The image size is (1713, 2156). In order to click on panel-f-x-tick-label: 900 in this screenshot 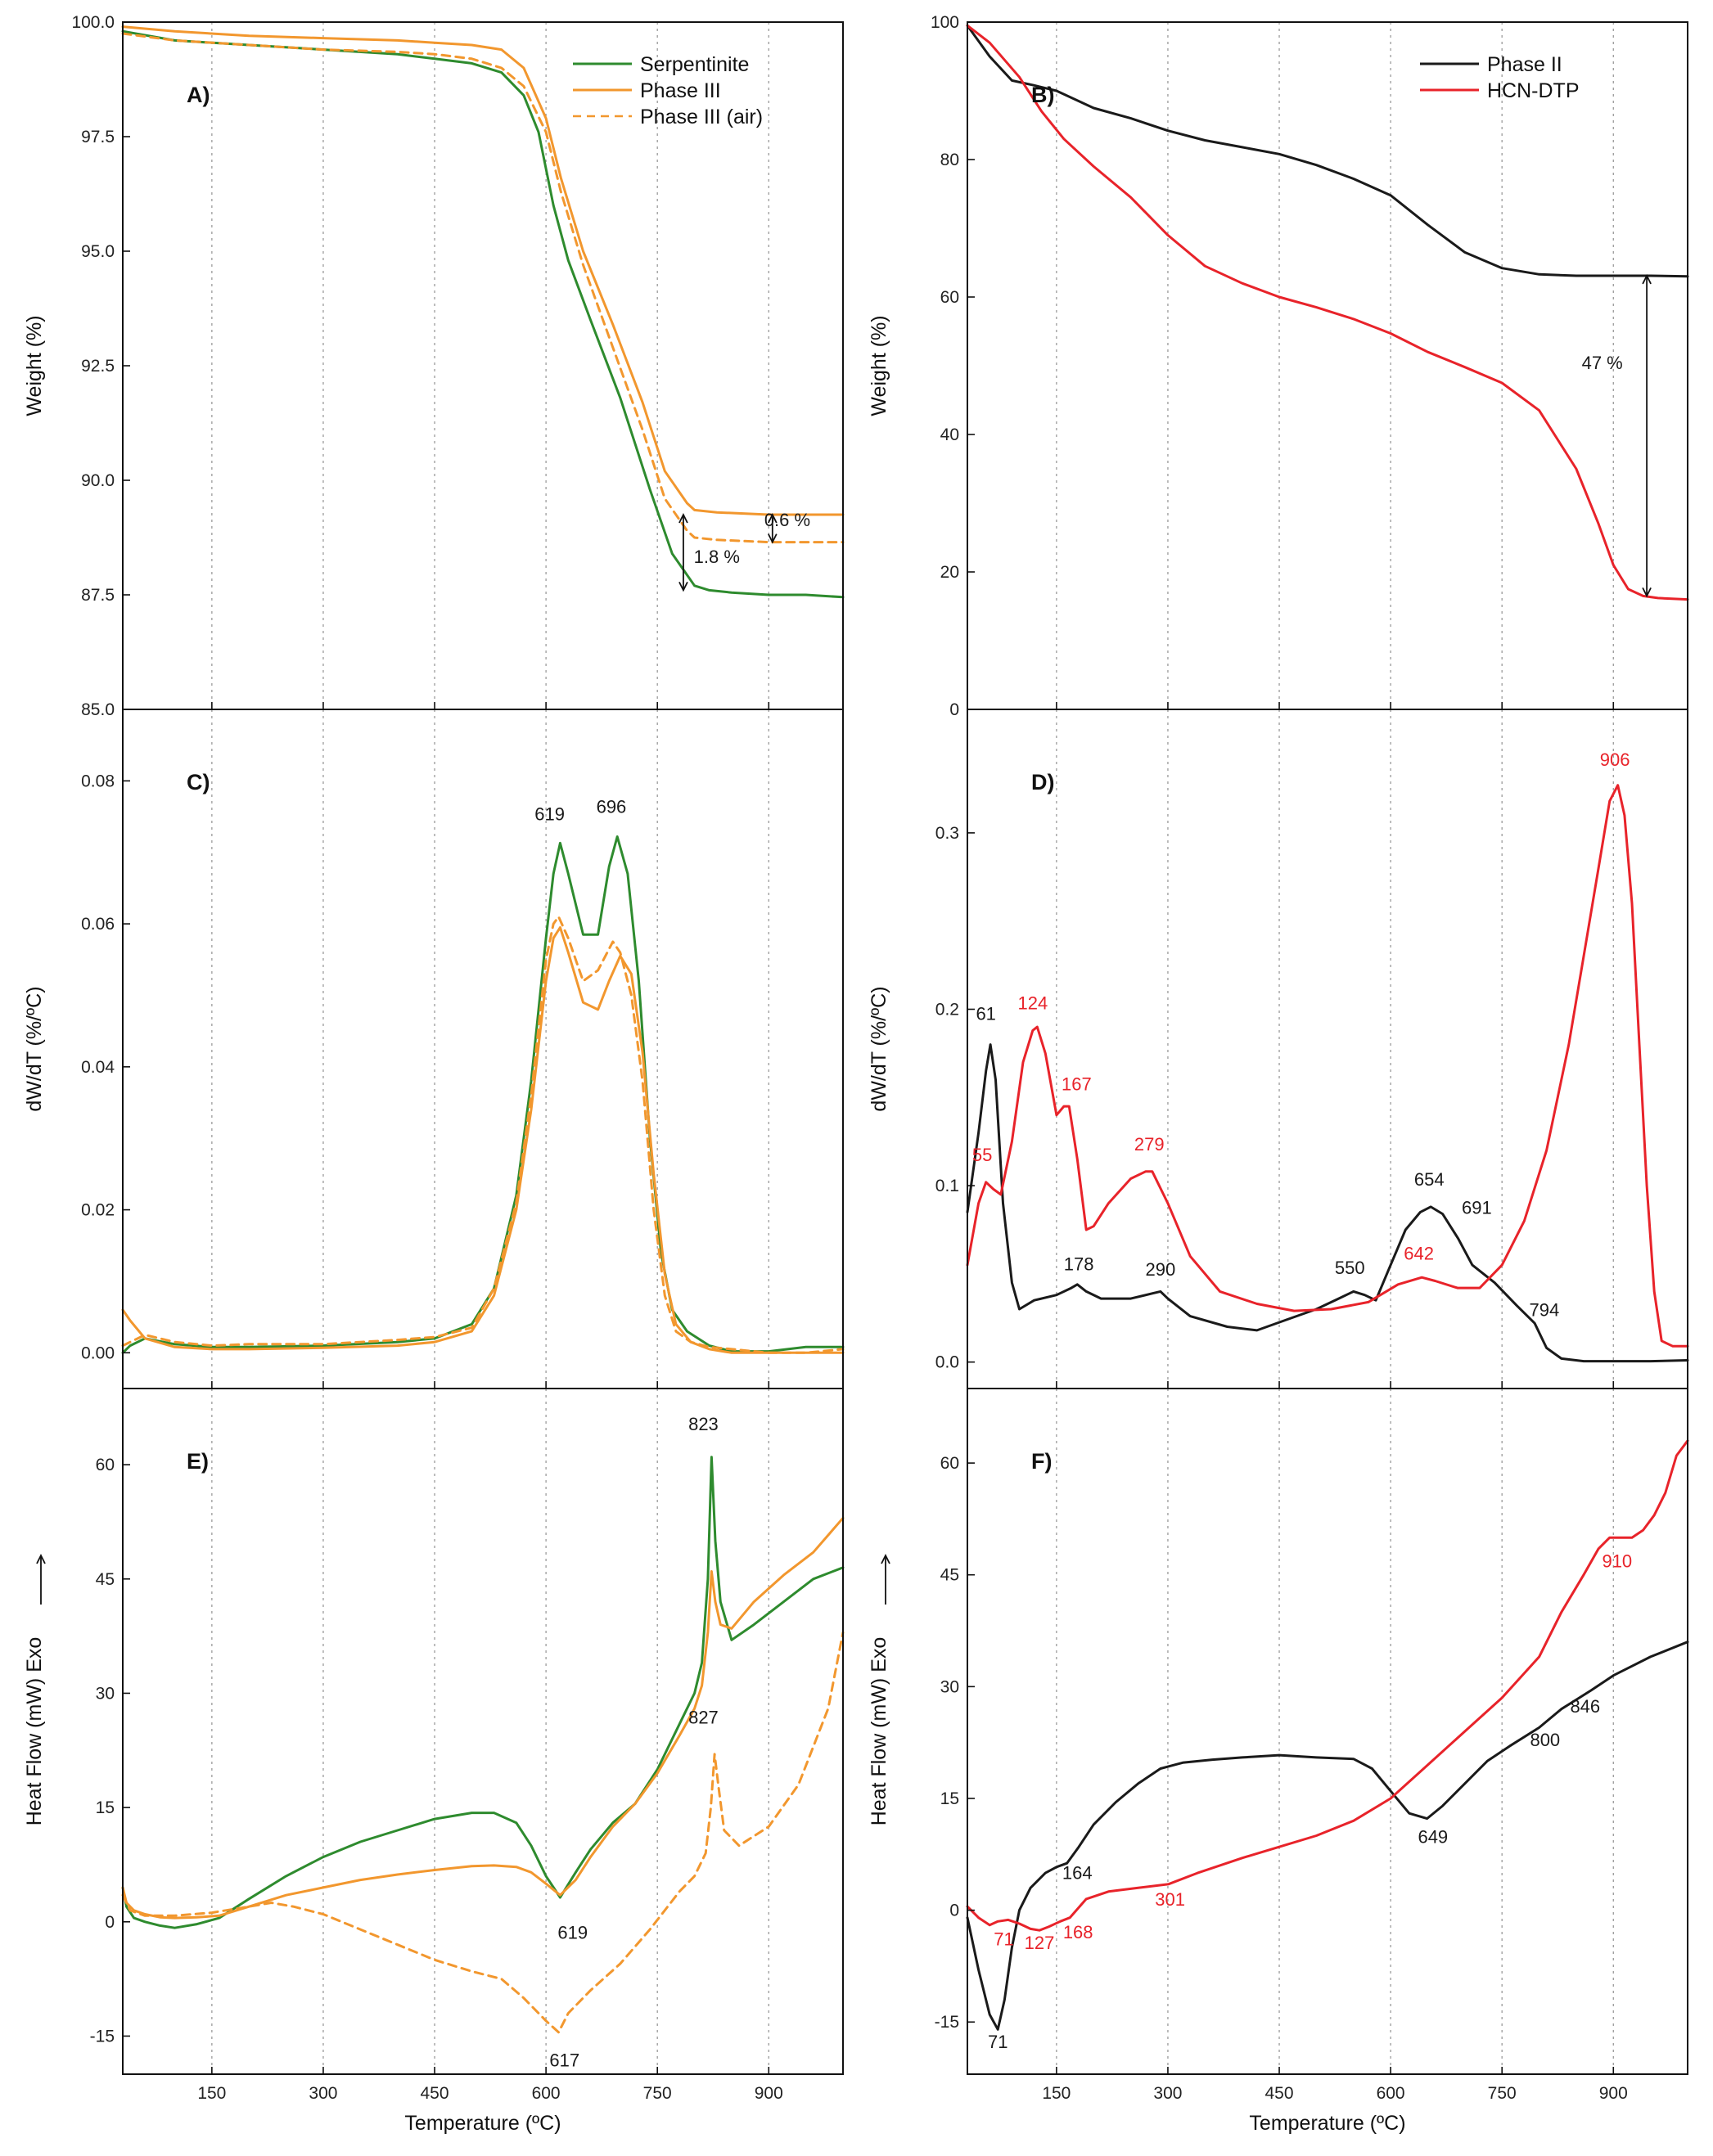, I will do `click(1614, 2094)`.